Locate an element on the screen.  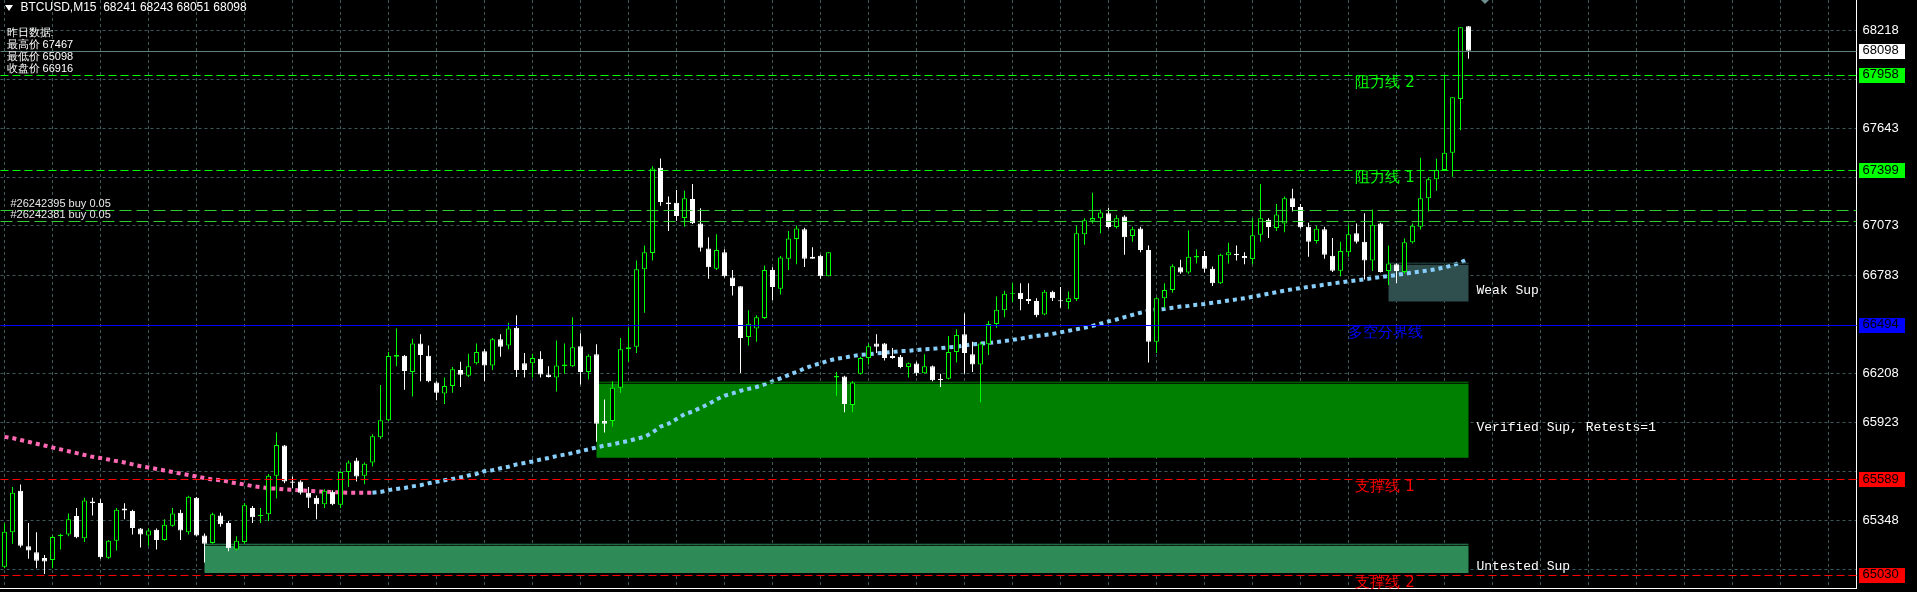
y-tick-label: 67399 is located at coordinates (1880, 169).